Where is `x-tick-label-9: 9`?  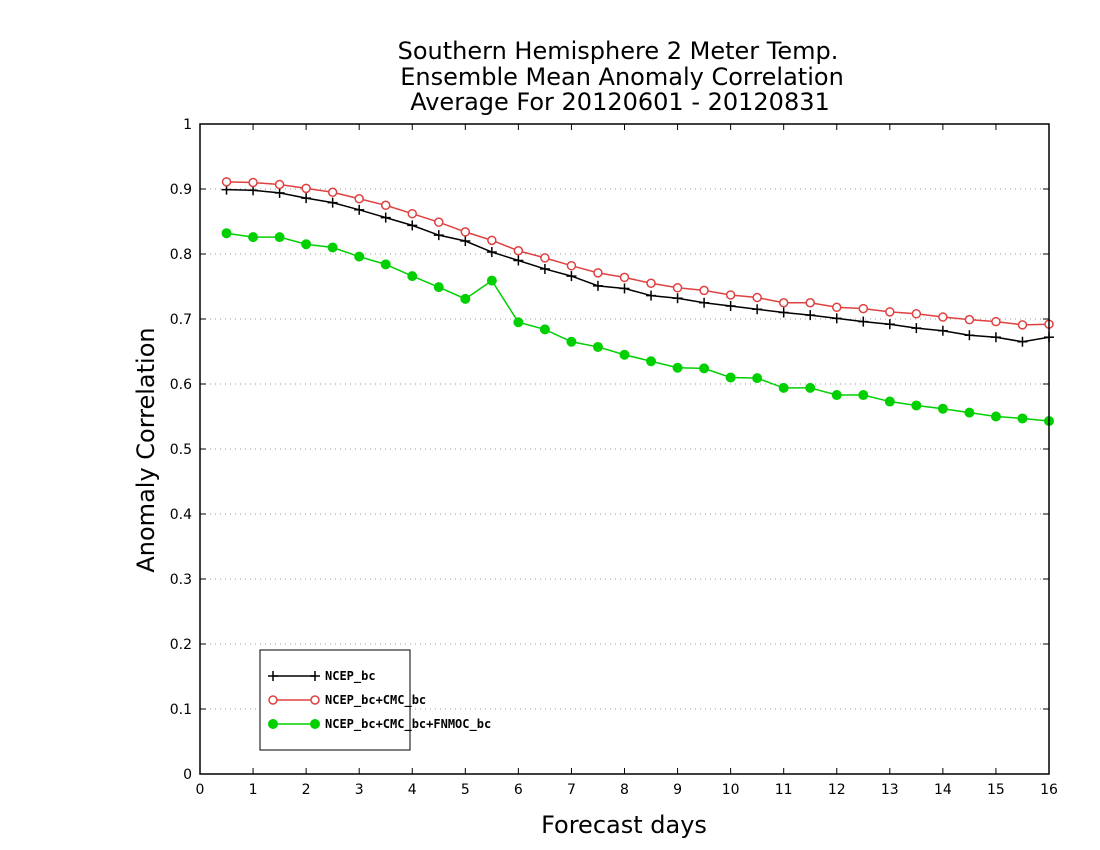
x-tick-label-9: 9 is located at coordinates (677, 790).